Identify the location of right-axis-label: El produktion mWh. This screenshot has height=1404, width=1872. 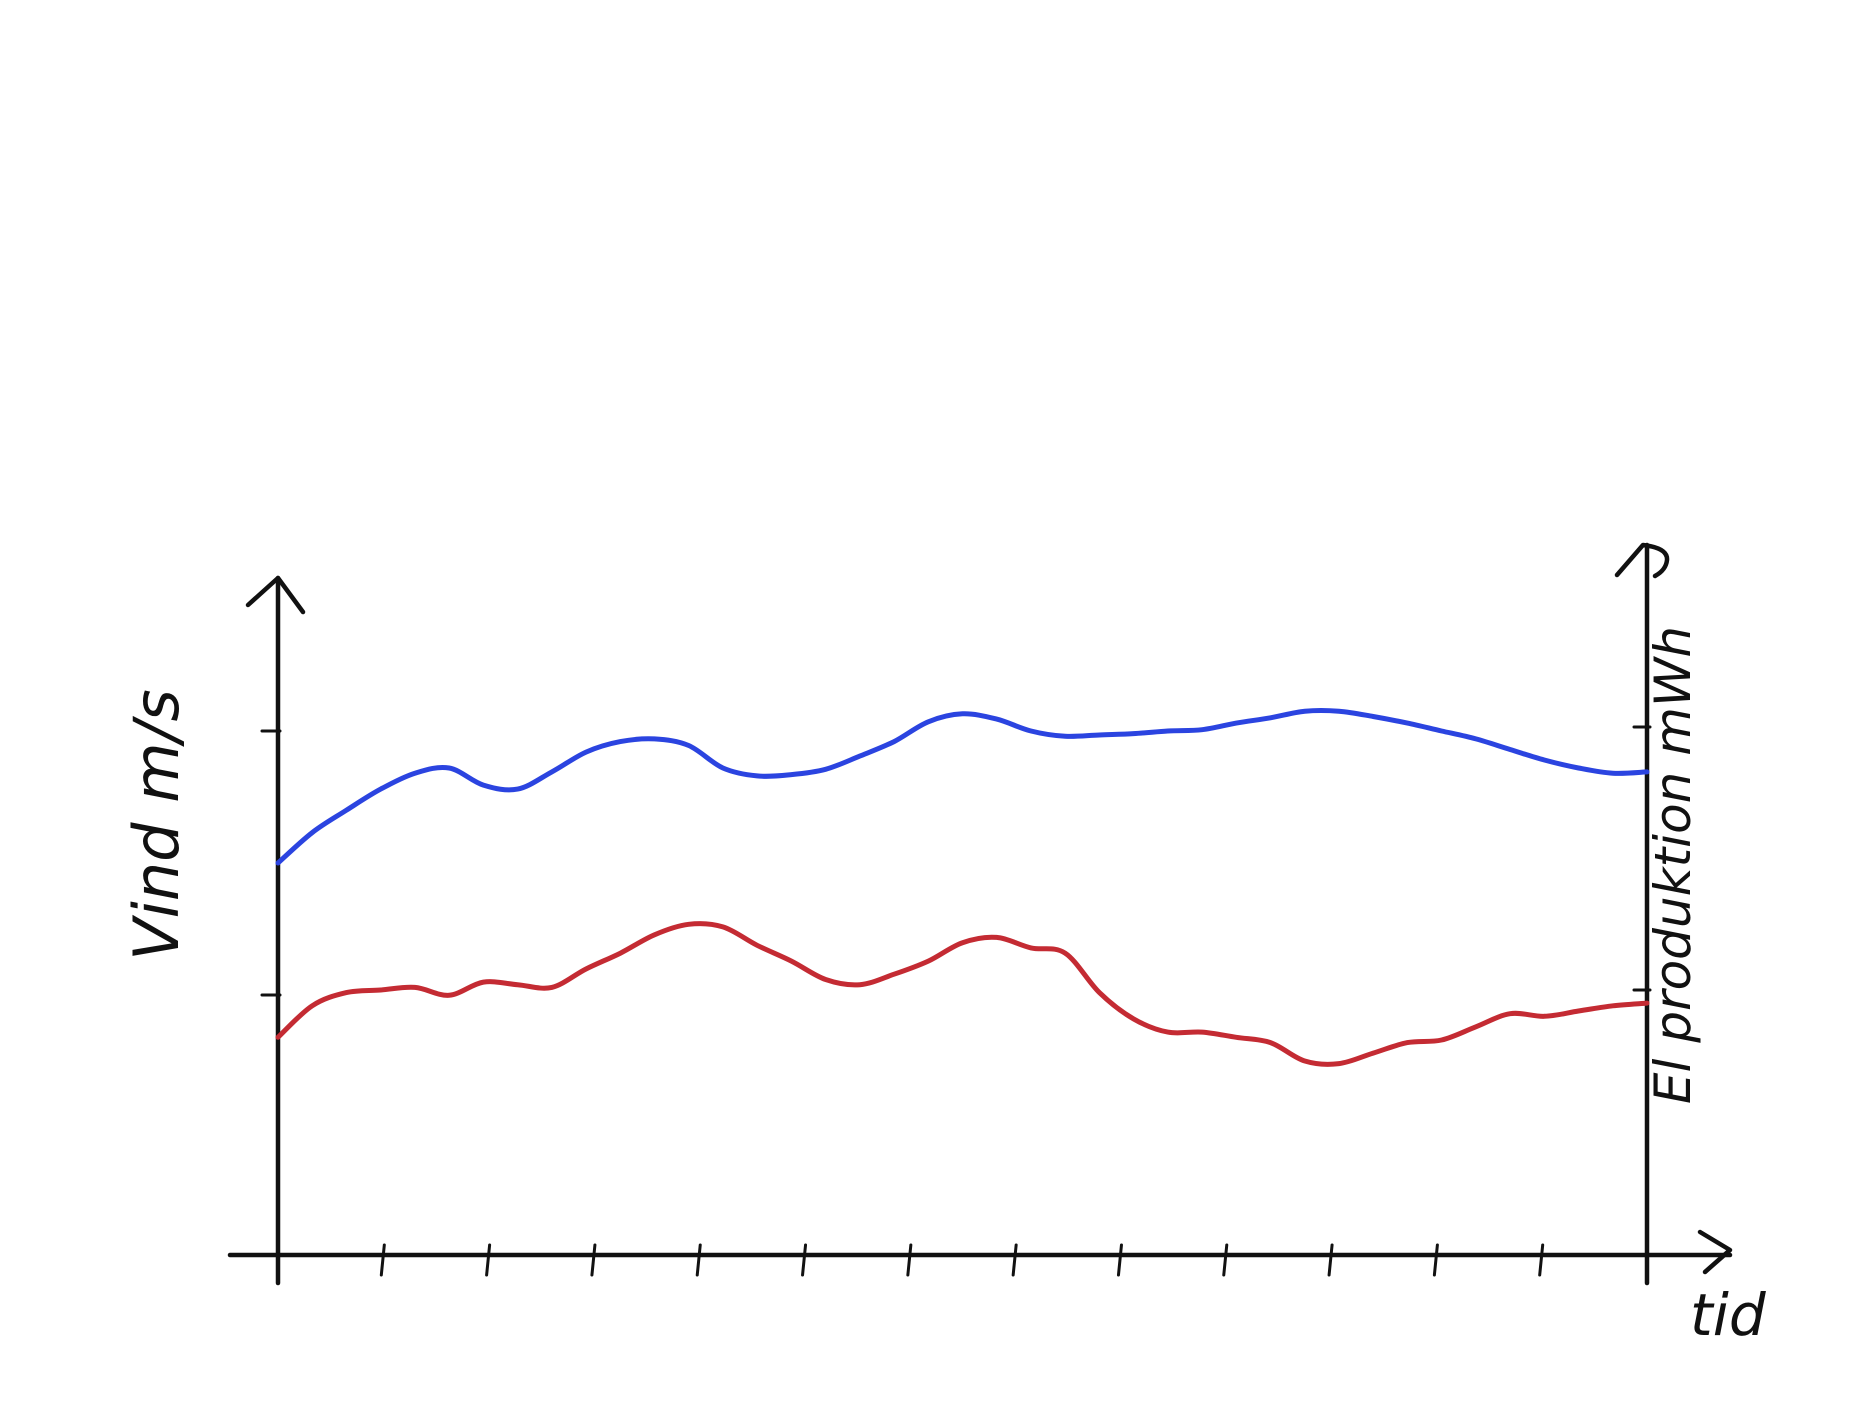
(1673, 865).